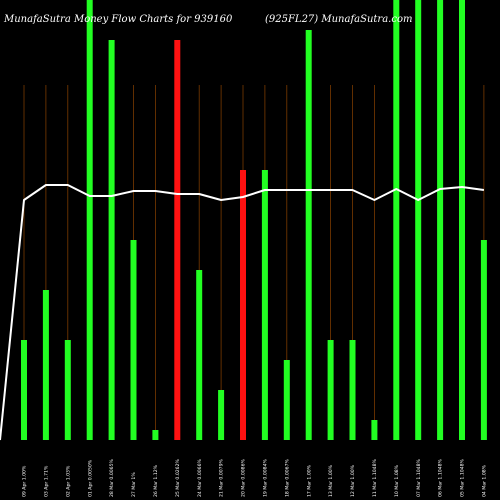  What do you see at coordinates (375, 477) in the screenshot?
I see `x-tick-label: 11 Mar 1.1048%` at bounding box center [375, 477].